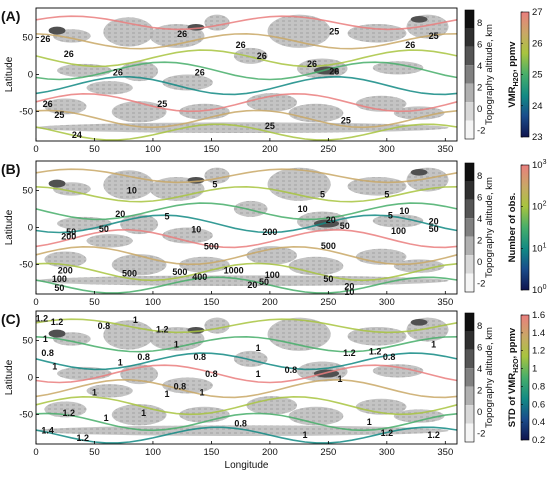 The width and height of the screenshot is (550, 478). I want to click on value-colorbar-label: VMRH2O, ppmv, so click(513, 74).